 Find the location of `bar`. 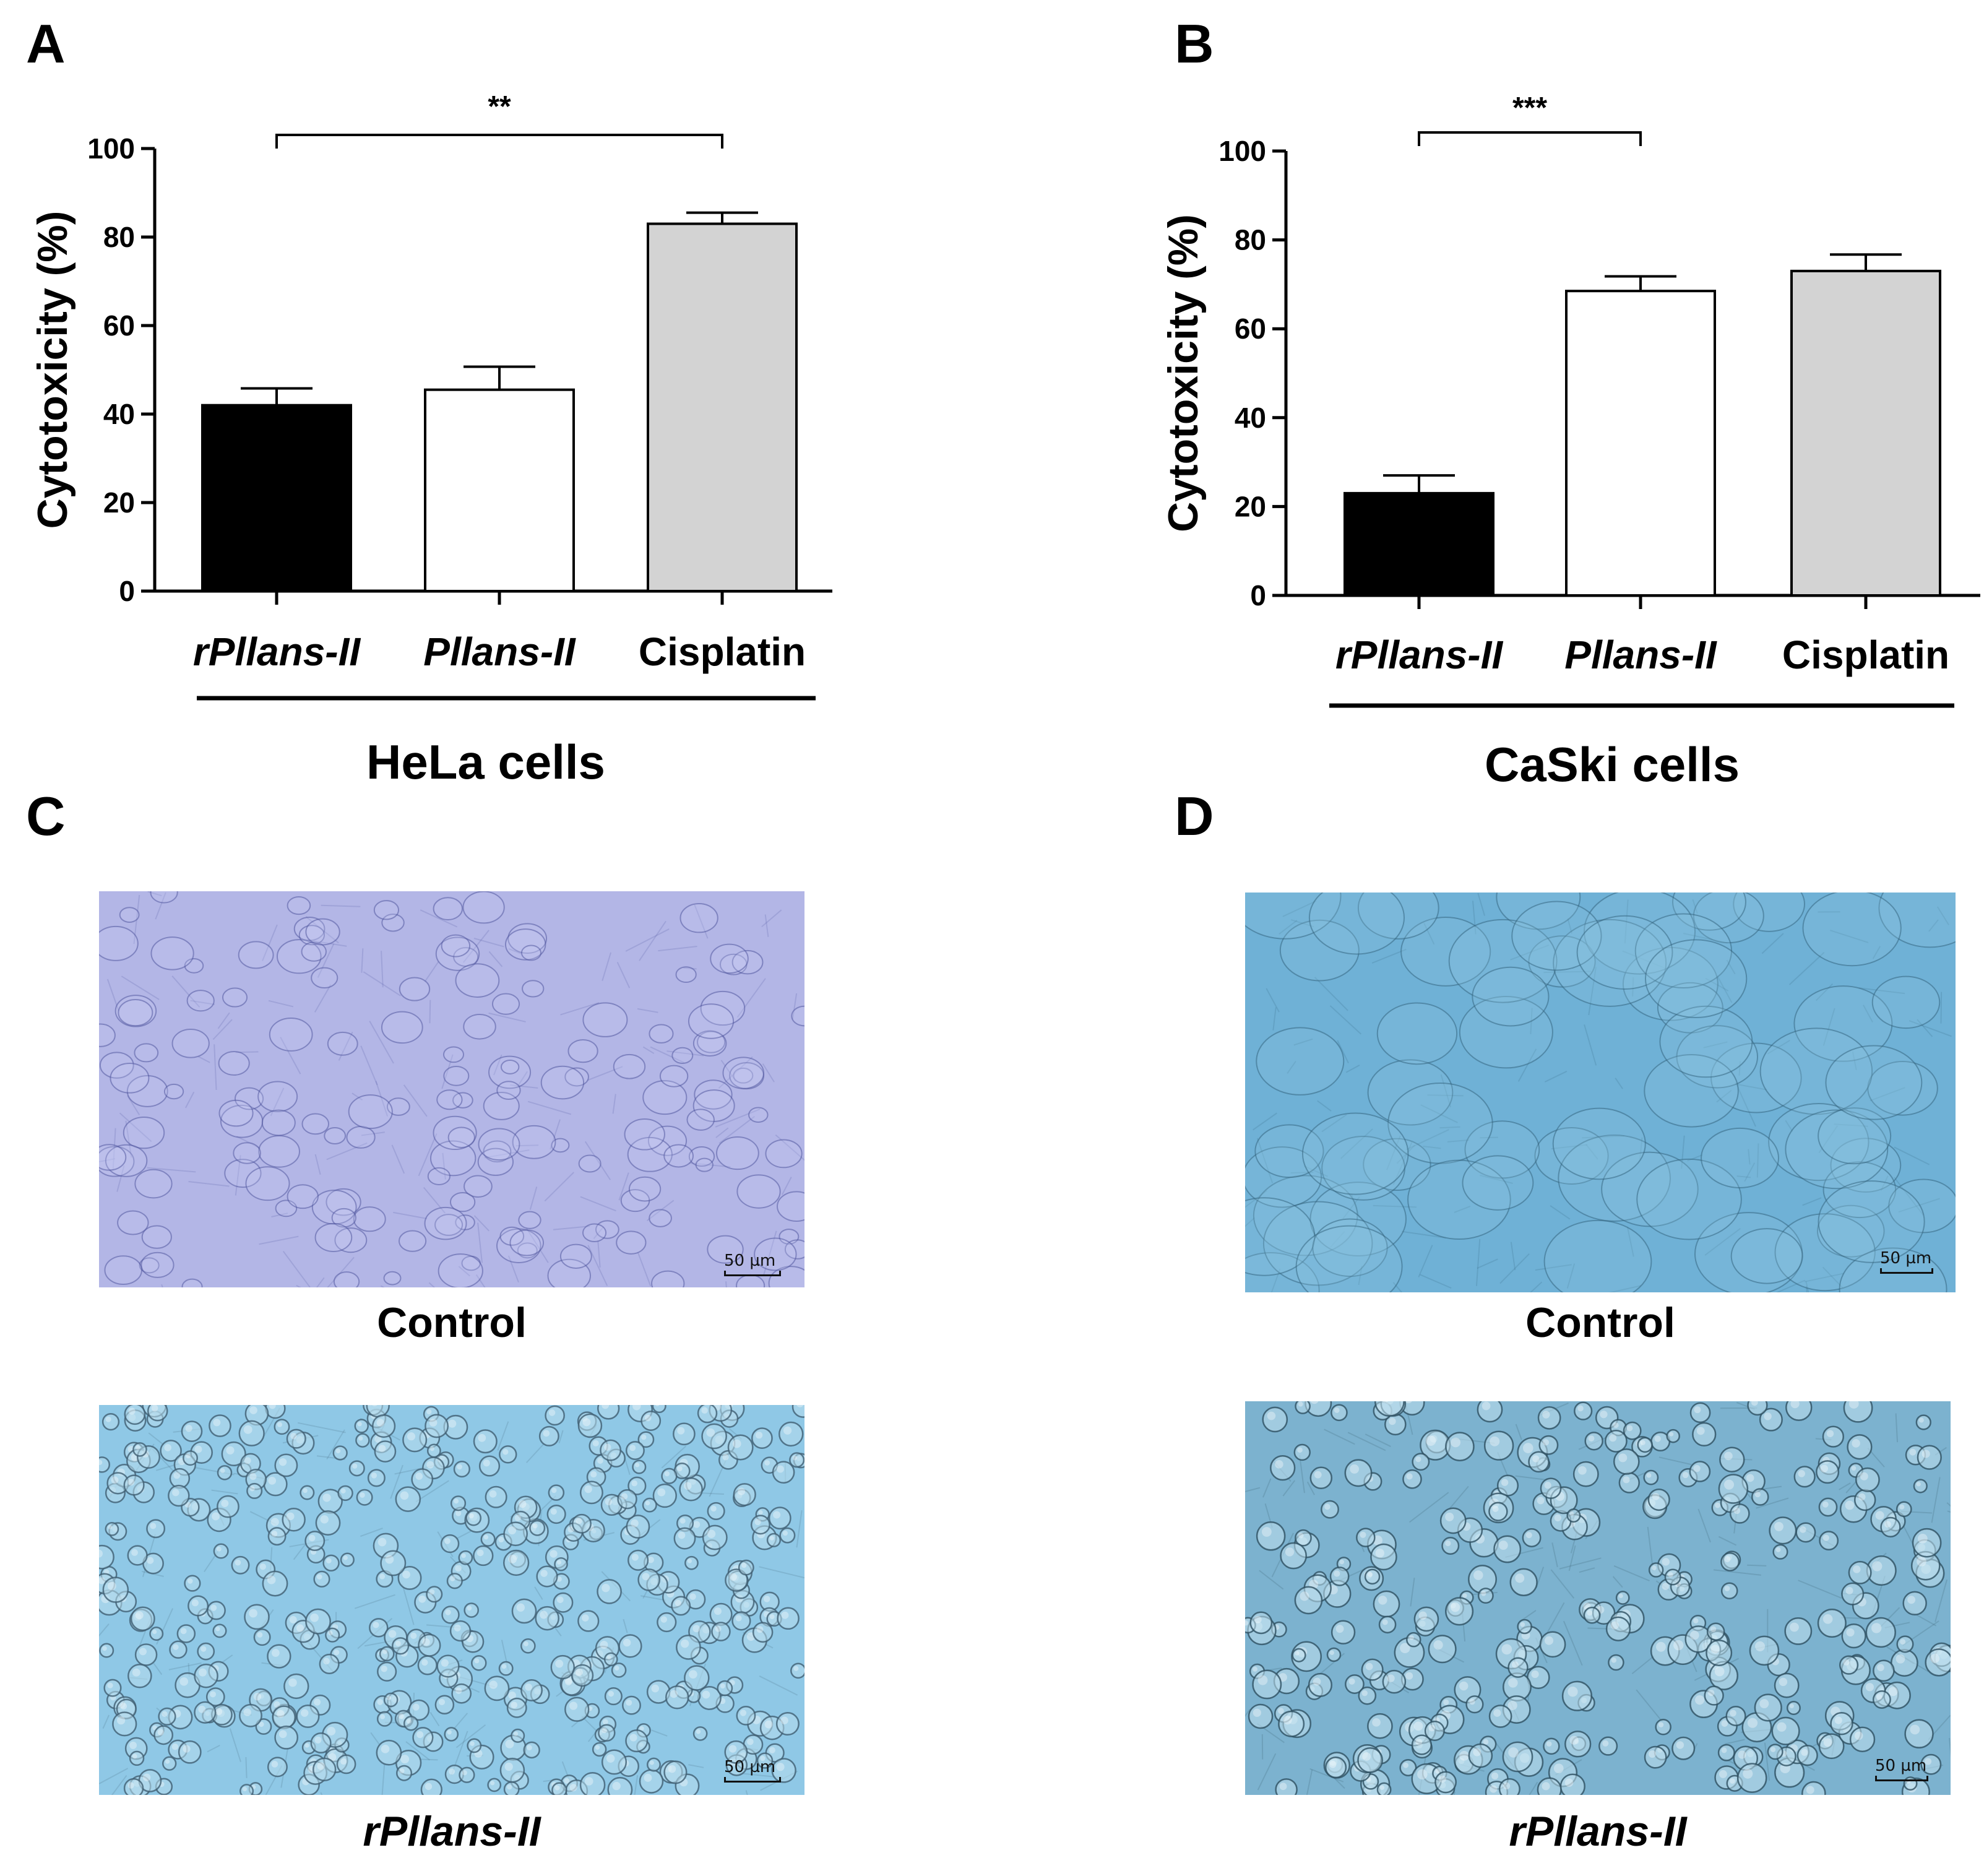

bar is located at coordinates (1866, 433).